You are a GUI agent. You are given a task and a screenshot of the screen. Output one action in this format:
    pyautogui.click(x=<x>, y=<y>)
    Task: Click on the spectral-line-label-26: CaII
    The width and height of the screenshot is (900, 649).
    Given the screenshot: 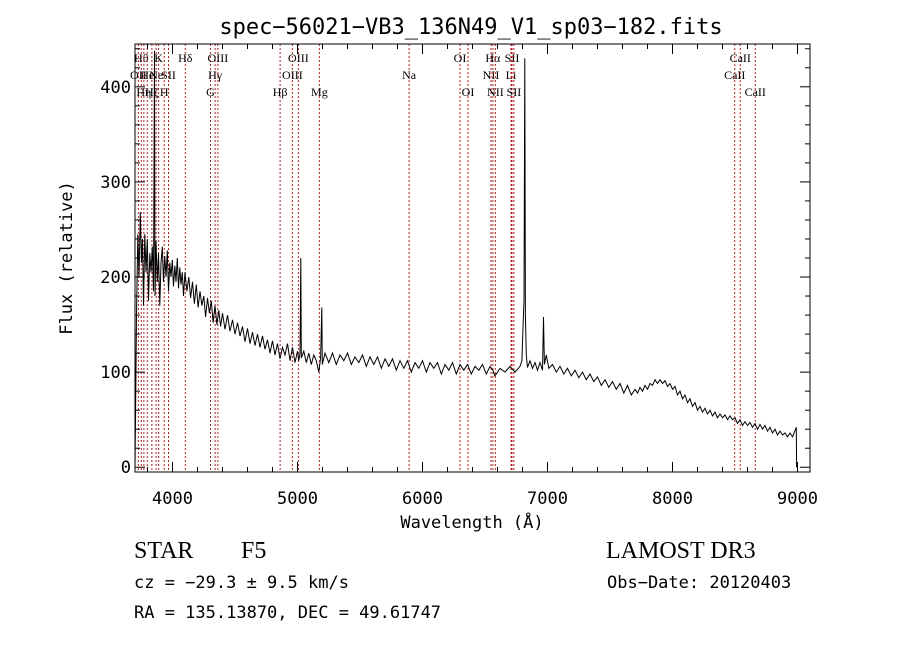 What is the action you would take?
    pyautogui.click(x=734, y=75)
    